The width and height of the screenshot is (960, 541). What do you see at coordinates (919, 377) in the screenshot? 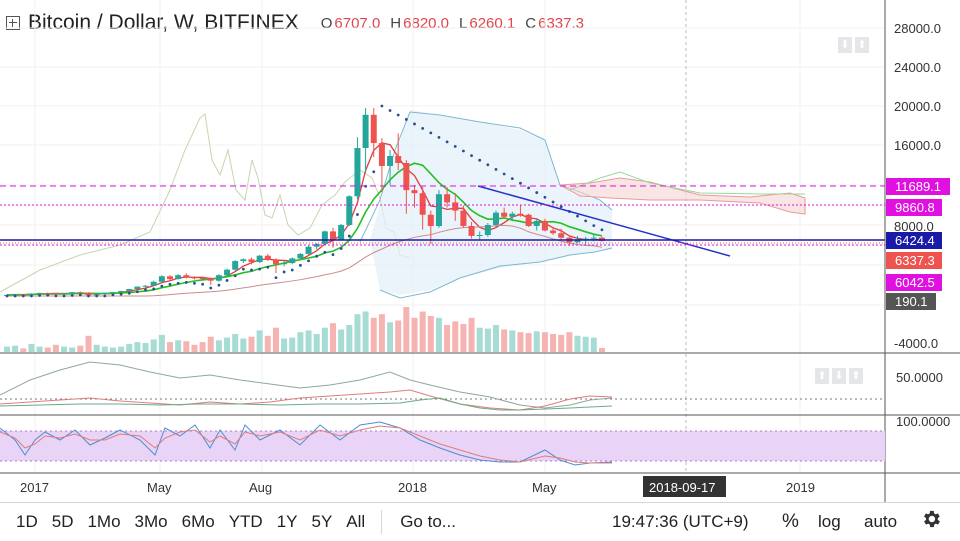
I see `indicator1-axis-label: 50.0000` at bounding box center [919, 377].